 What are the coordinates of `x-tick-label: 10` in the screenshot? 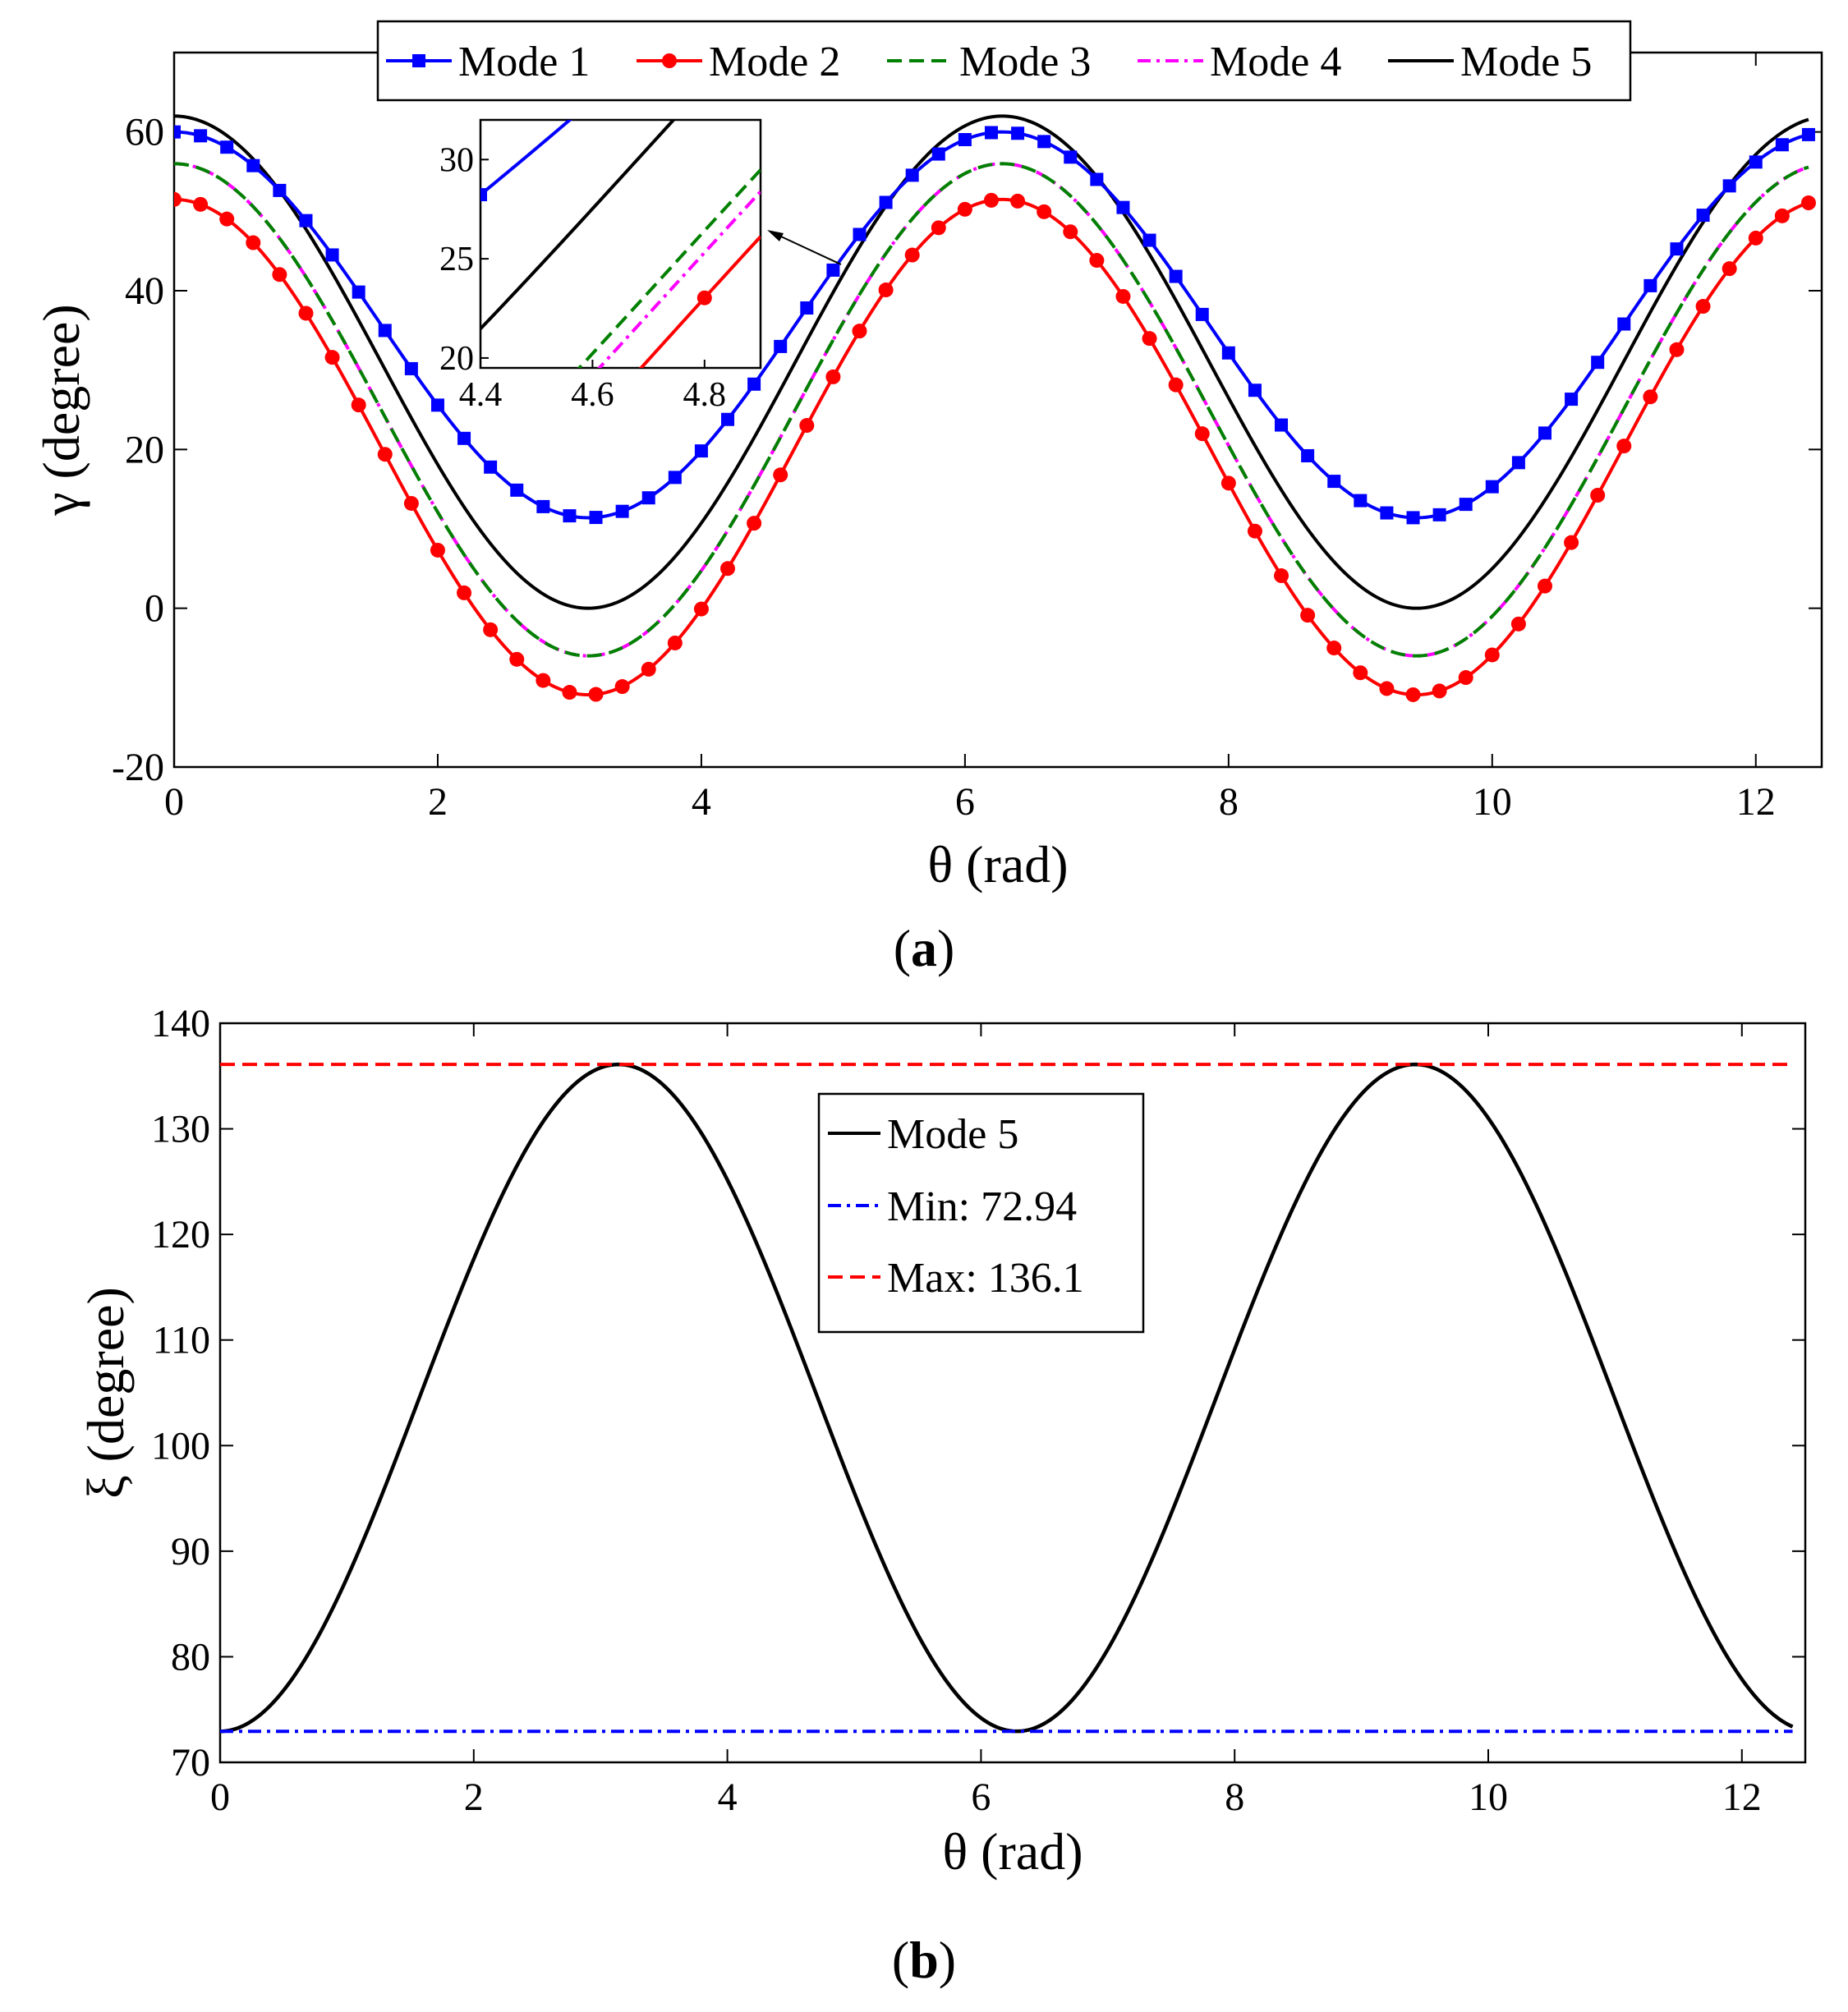 It's located at (1492, 802).